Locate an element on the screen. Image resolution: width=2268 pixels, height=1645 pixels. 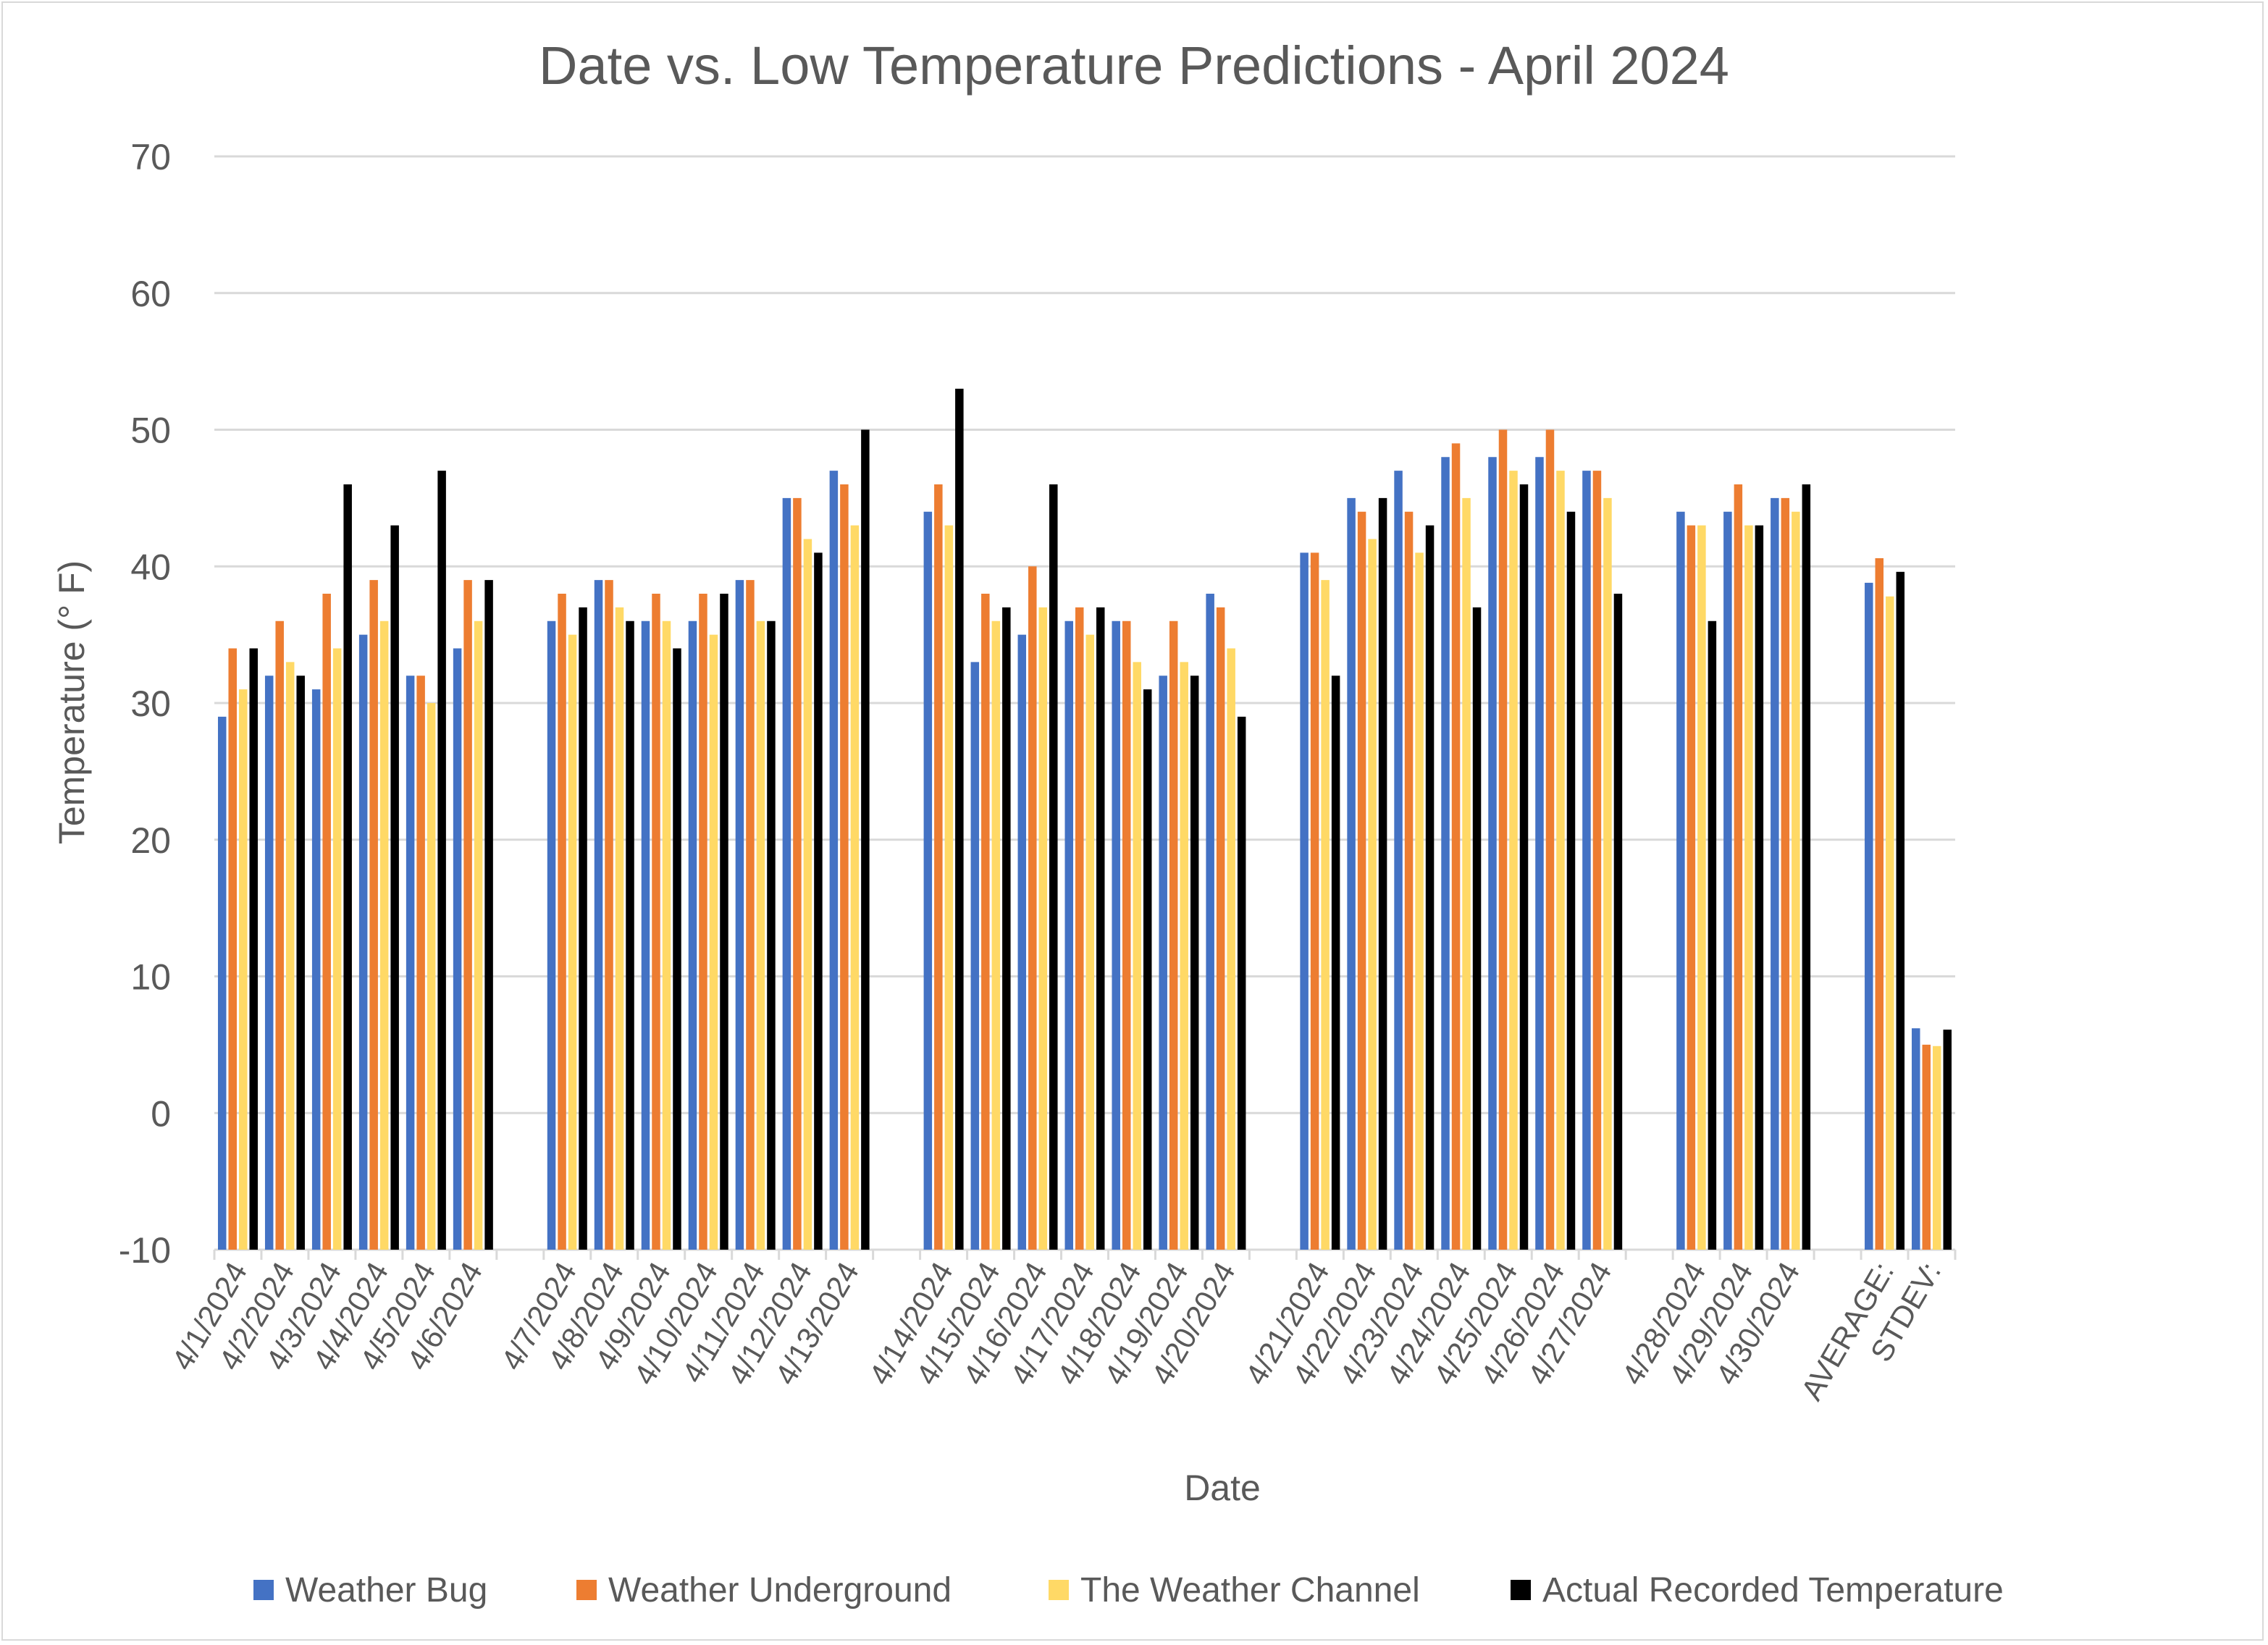
y-tick-label: 20 is located at coordinates (150, 840).